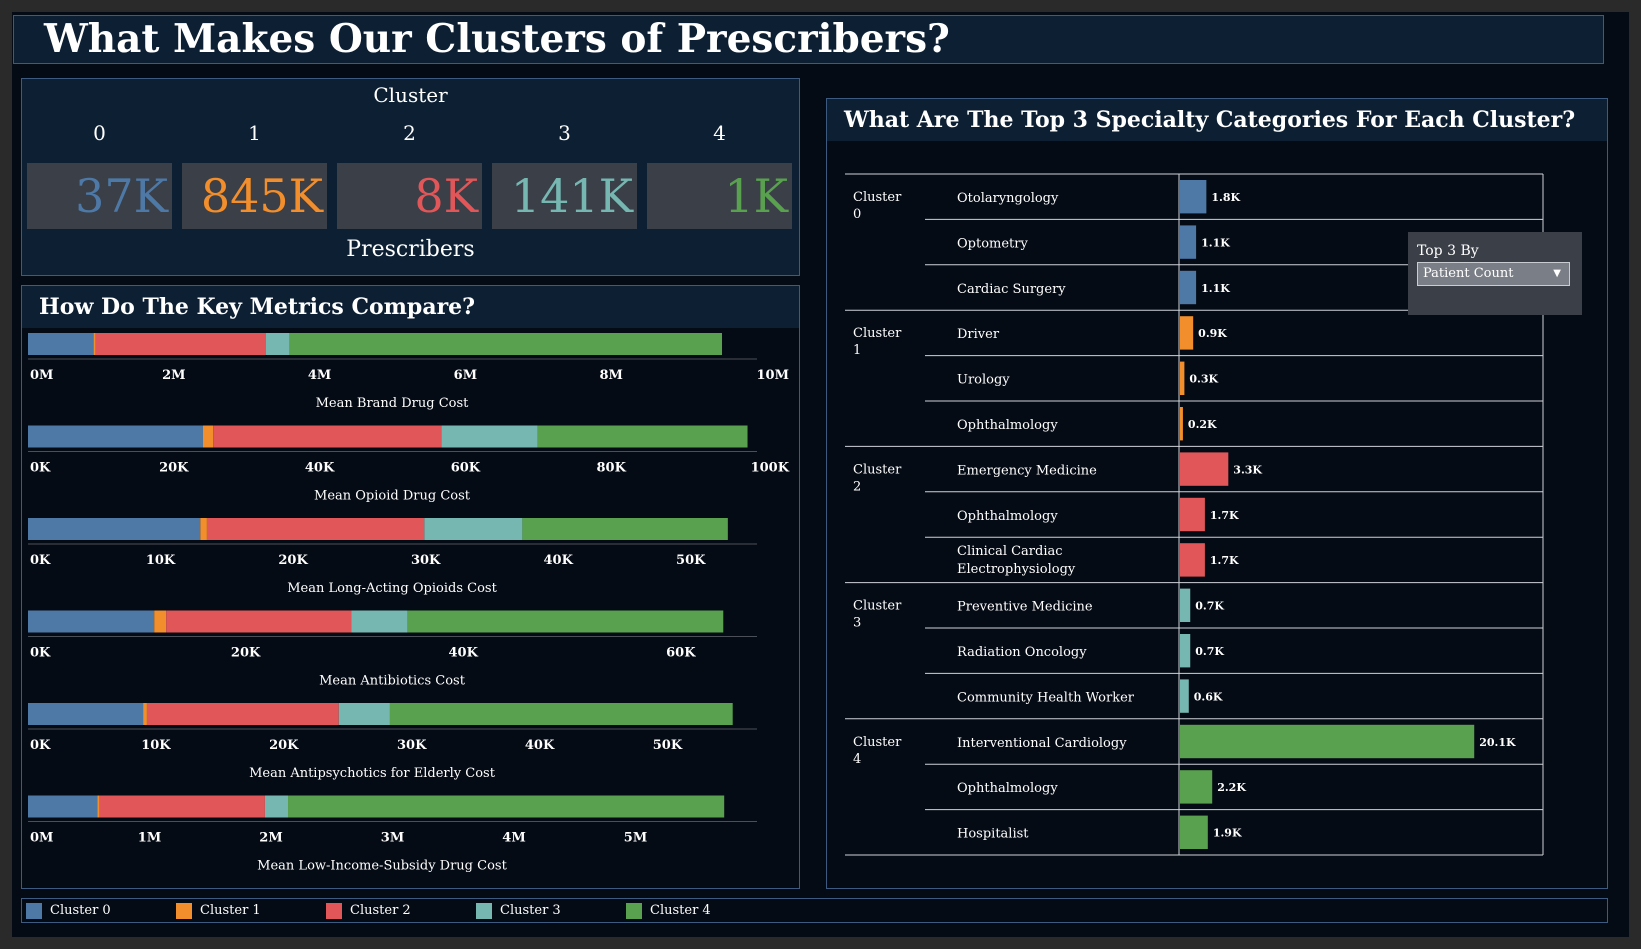  What do you see at coordinates (610, 375) in the screenshot?
I see `metric-tick-label: 8M` at bounding box center [610, 375].